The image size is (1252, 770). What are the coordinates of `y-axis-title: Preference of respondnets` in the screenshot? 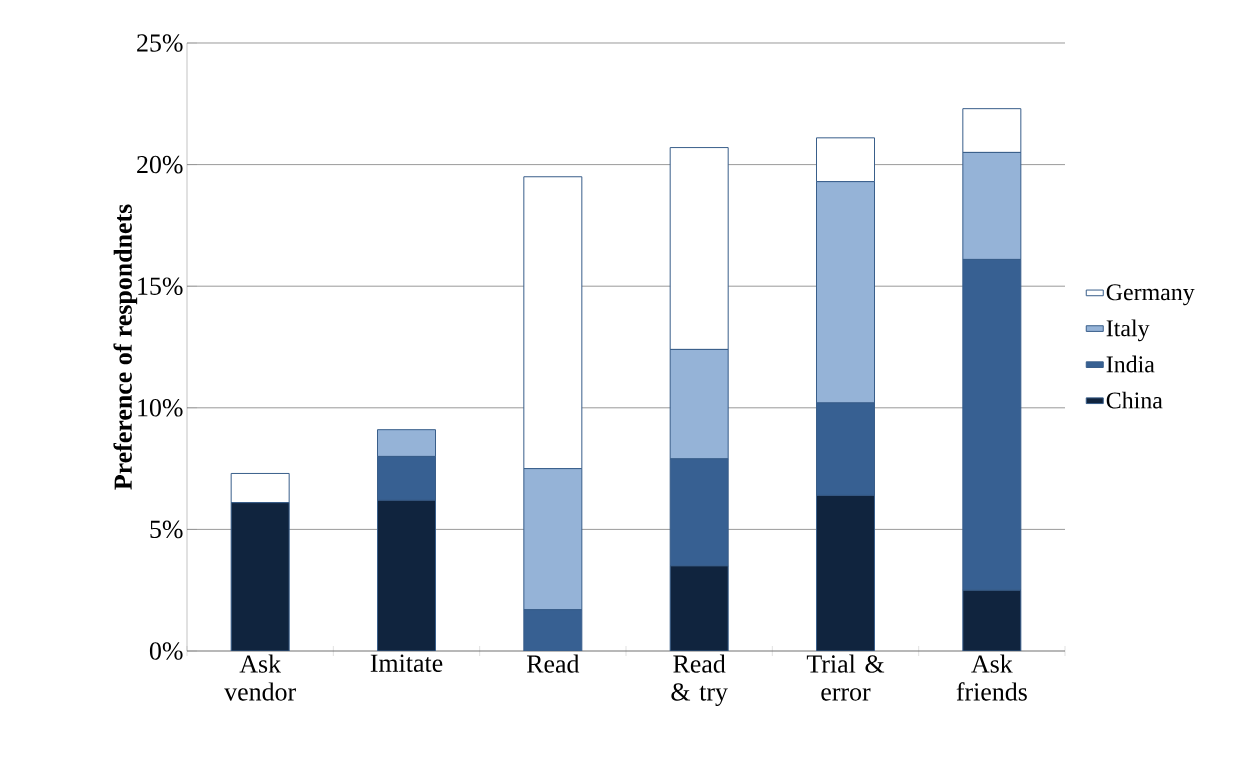 It's located at (125, 347).